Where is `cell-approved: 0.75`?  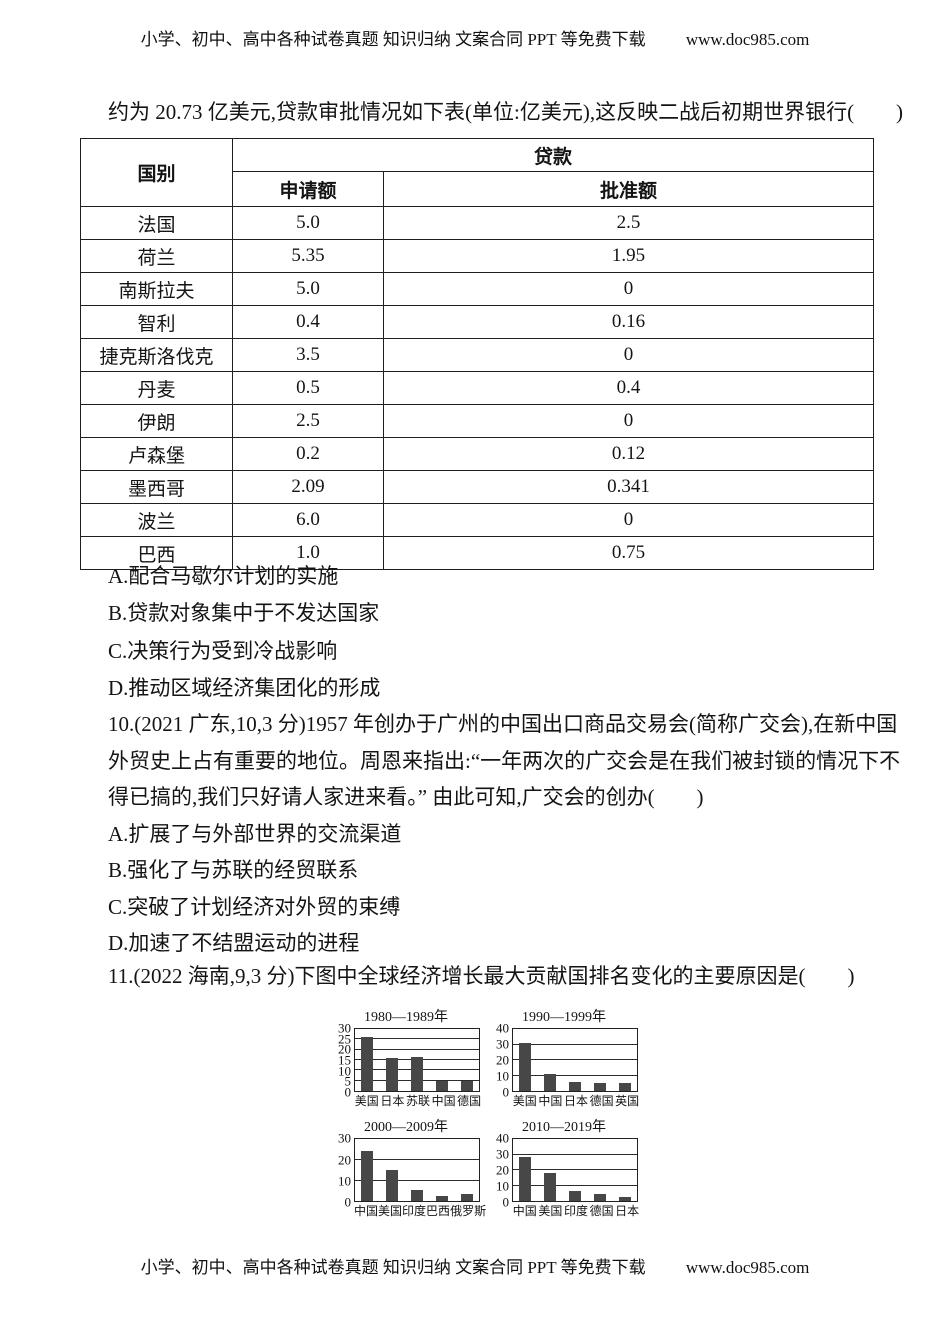
cell-approved: 0.75 is located at coordinates (628, 553).